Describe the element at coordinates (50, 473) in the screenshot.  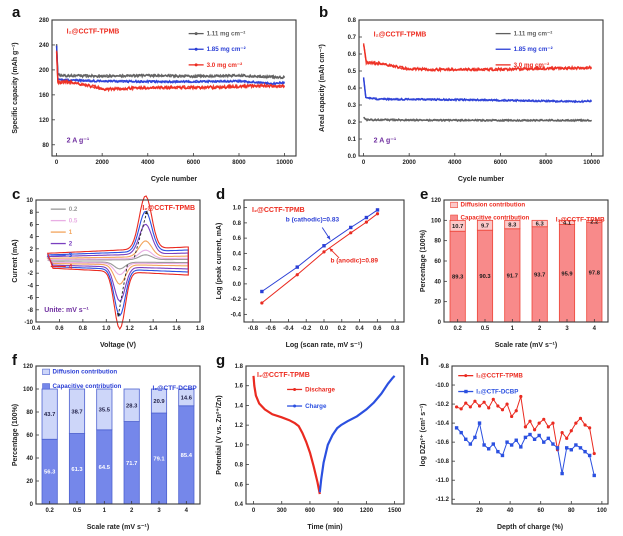
I see `svg-text: 56.3` at that location.